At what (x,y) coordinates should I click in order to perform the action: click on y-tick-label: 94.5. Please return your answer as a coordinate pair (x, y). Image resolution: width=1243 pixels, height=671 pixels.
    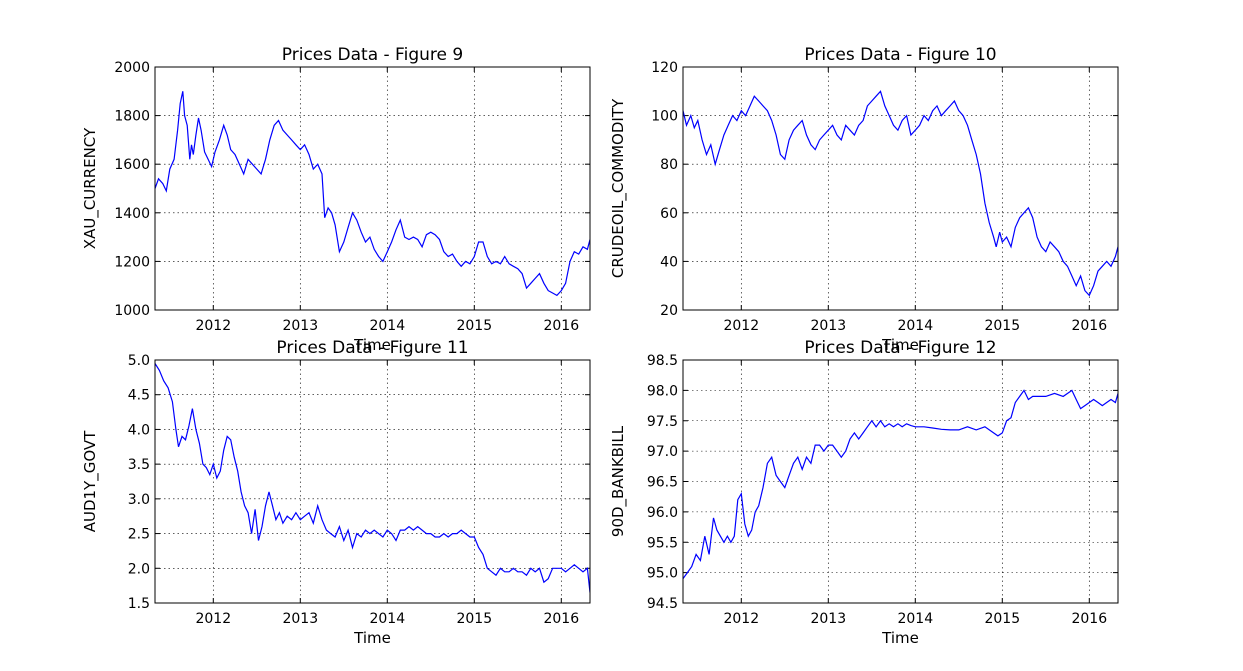
    Looking at the image, I should click on (662, 604).